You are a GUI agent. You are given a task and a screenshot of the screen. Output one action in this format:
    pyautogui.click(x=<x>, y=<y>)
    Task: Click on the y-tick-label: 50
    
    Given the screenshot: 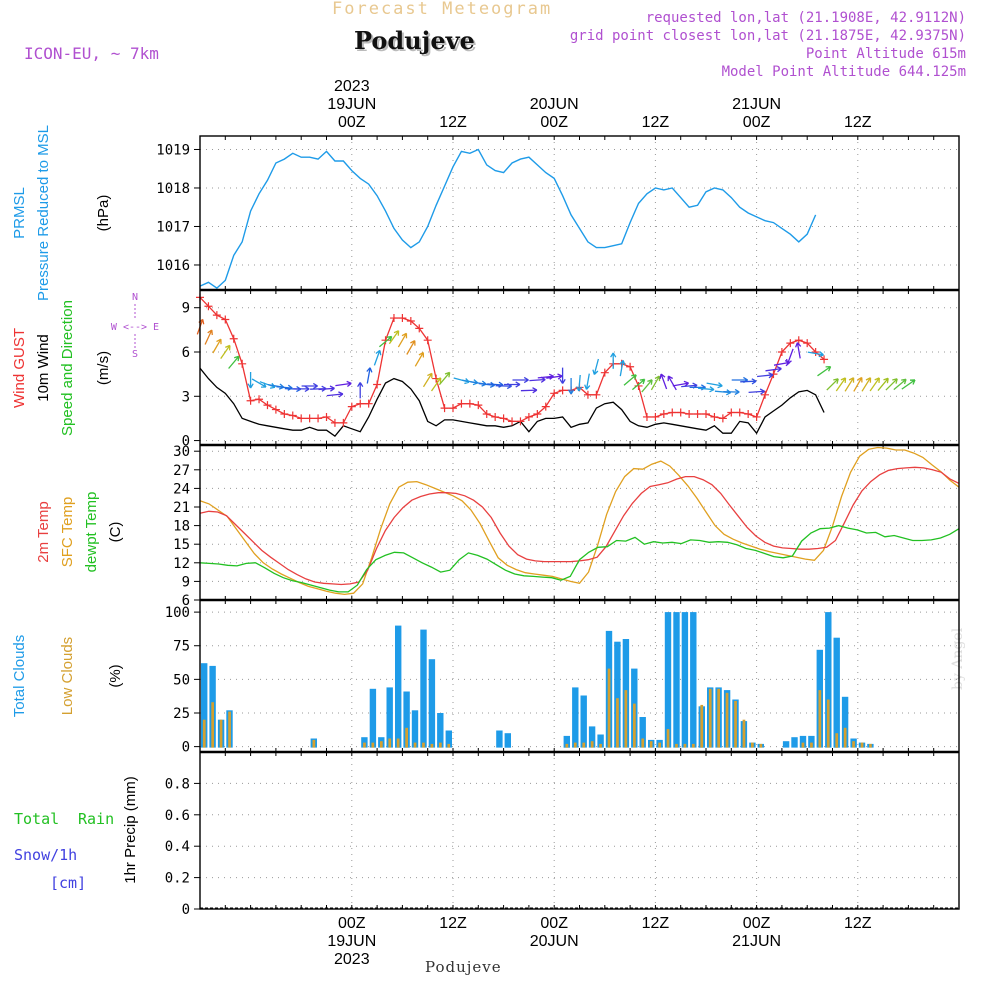 What is the action you would take?
    pyautogui.click(x=181, y=680)
    